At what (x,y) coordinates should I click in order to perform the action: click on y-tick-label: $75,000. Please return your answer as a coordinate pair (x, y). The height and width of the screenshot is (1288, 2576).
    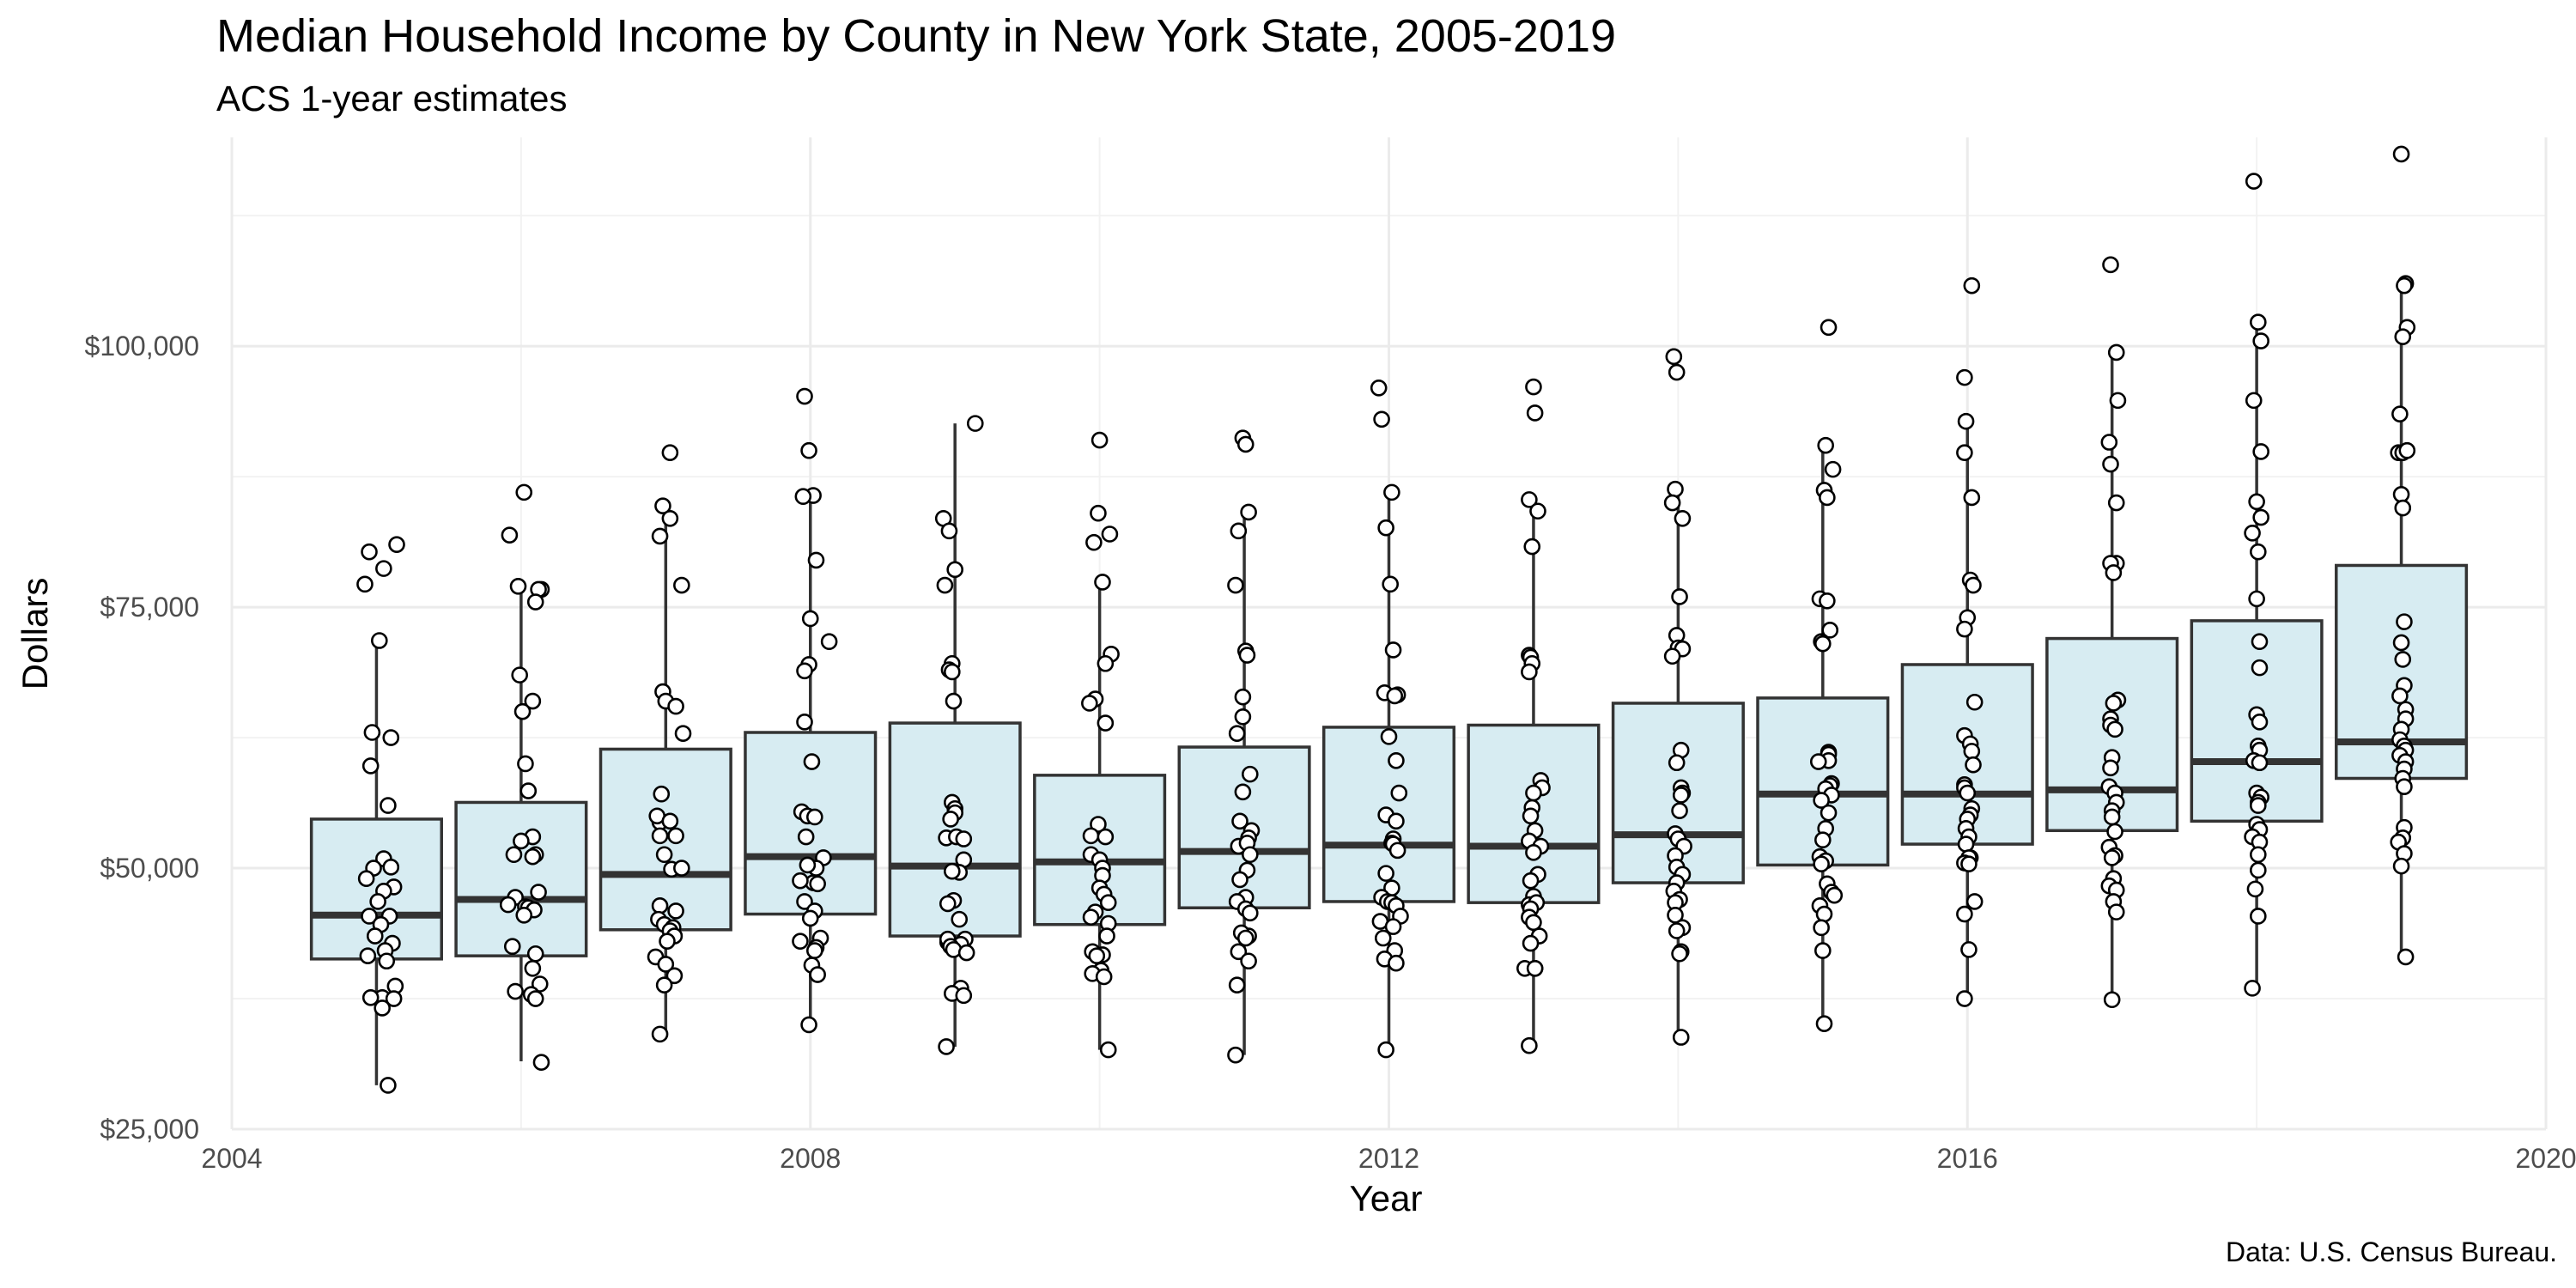
    Looking at the image, I should click on (149, 607).